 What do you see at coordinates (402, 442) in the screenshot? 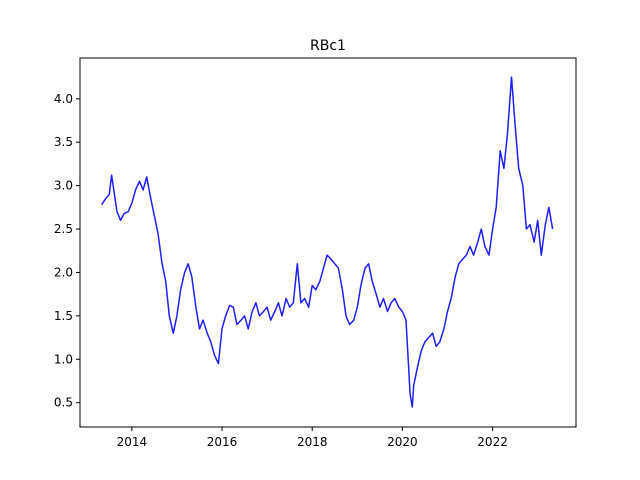
I see `x-tick-label: 2020` at bounding box center [402, 442].